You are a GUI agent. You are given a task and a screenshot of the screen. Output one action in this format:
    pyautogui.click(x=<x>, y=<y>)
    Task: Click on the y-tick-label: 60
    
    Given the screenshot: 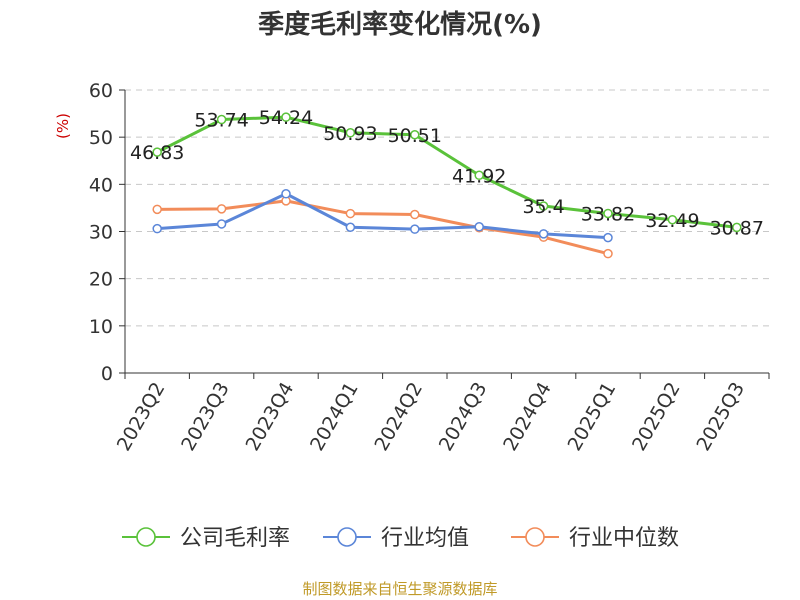 What is the action you would take?
    pyautogui.click(x=101, y=91)
    